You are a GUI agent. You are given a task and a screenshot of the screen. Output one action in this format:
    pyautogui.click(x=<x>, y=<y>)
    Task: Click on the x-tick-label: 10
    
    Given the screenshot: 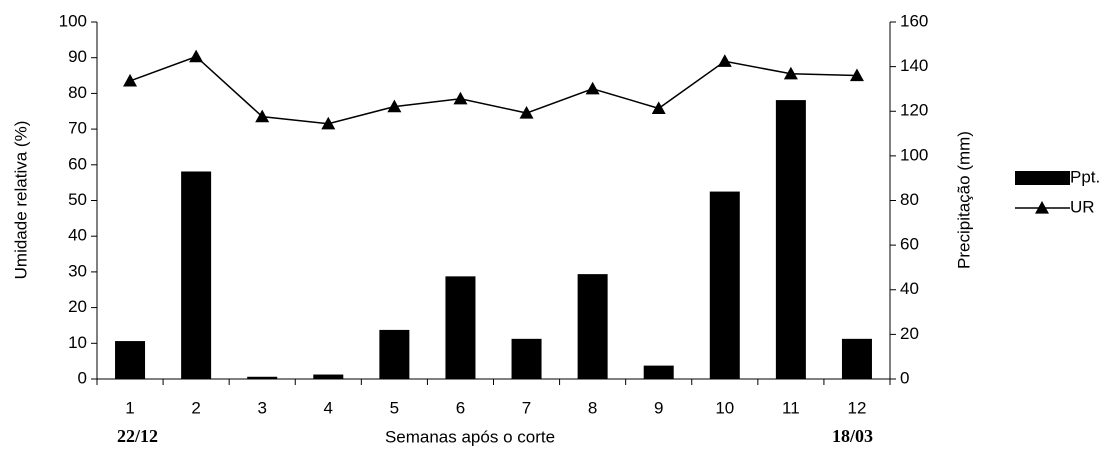 What is the action you would take?
    pyautogui.click(x=724, y=407)
    